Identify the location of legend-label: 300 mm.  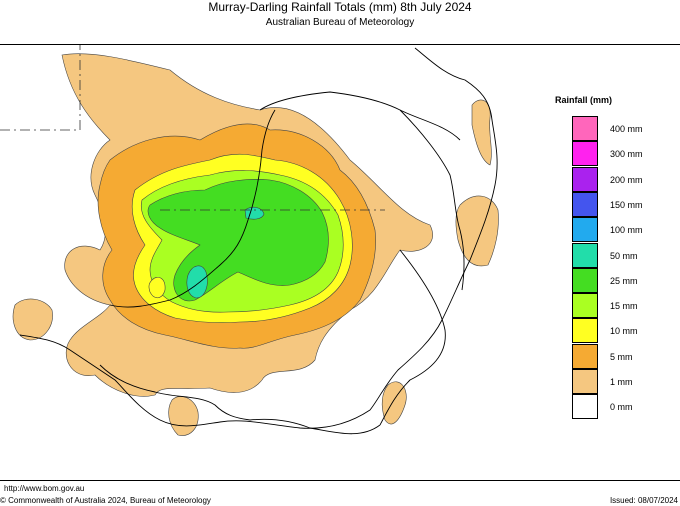
(626, 154).